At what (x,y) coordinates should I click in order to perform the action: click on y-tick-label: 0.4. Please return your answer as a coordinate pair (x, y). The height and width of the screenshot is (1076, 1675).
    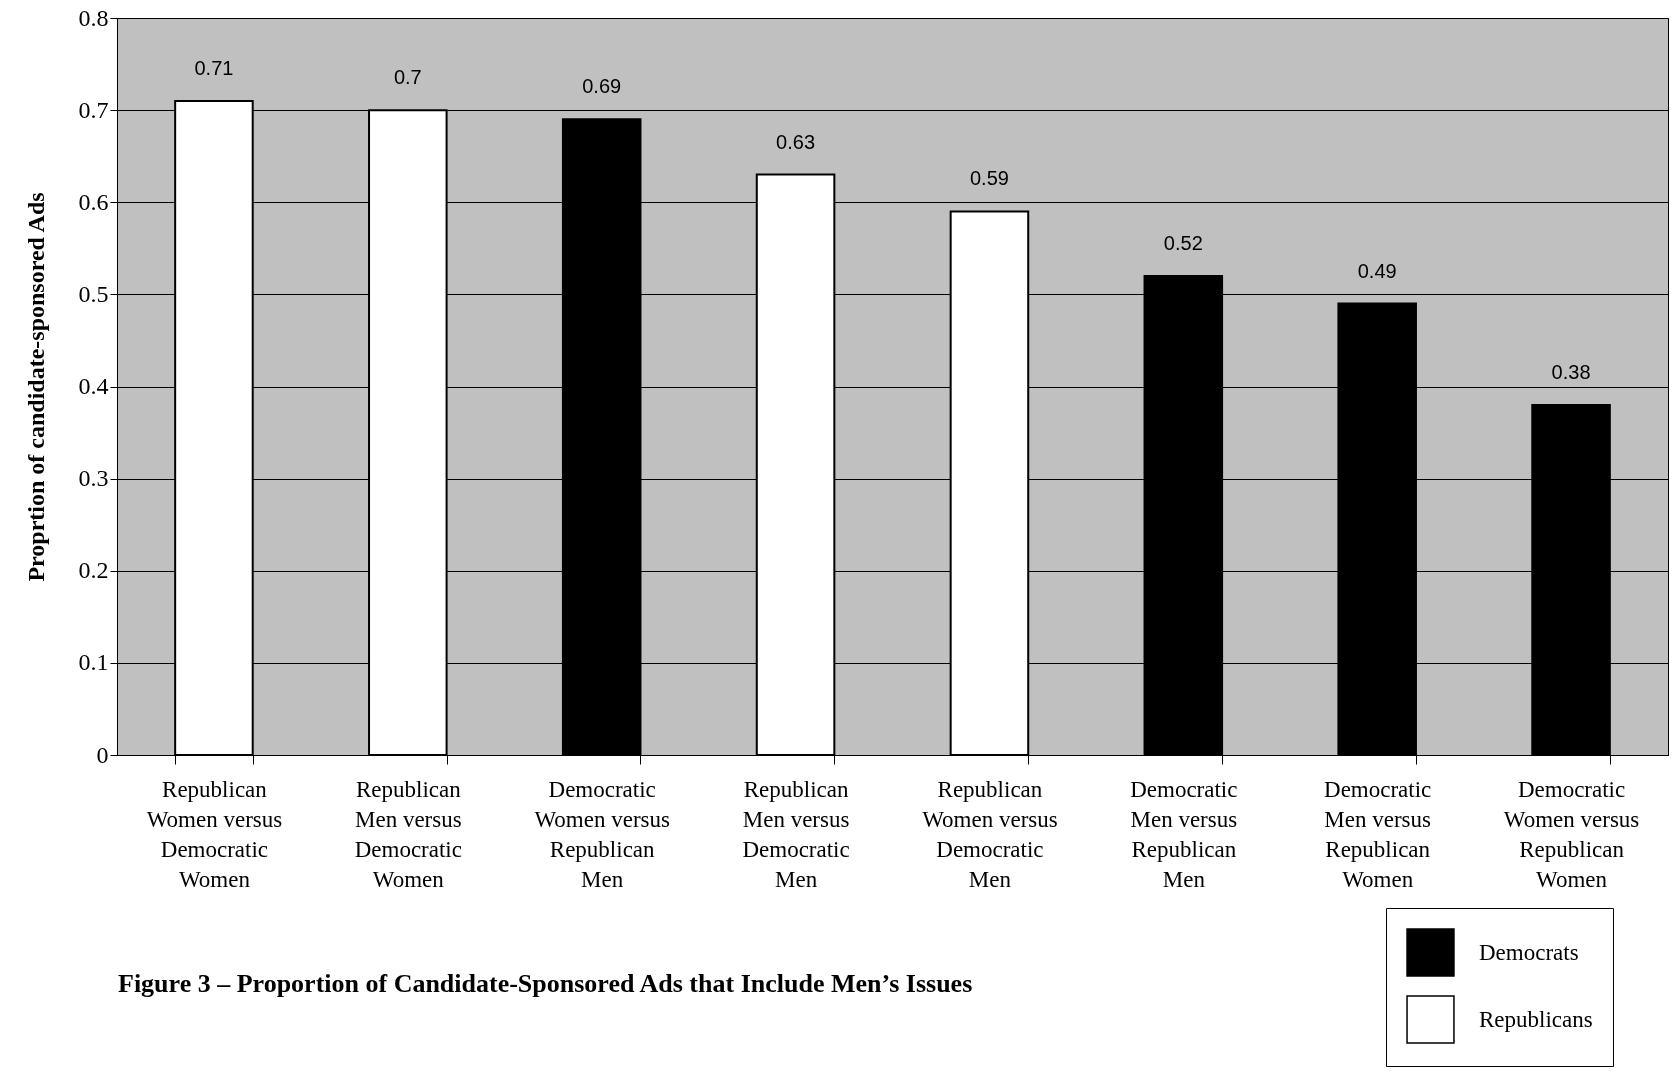
    Looking at the image, I should click on (93, 386).